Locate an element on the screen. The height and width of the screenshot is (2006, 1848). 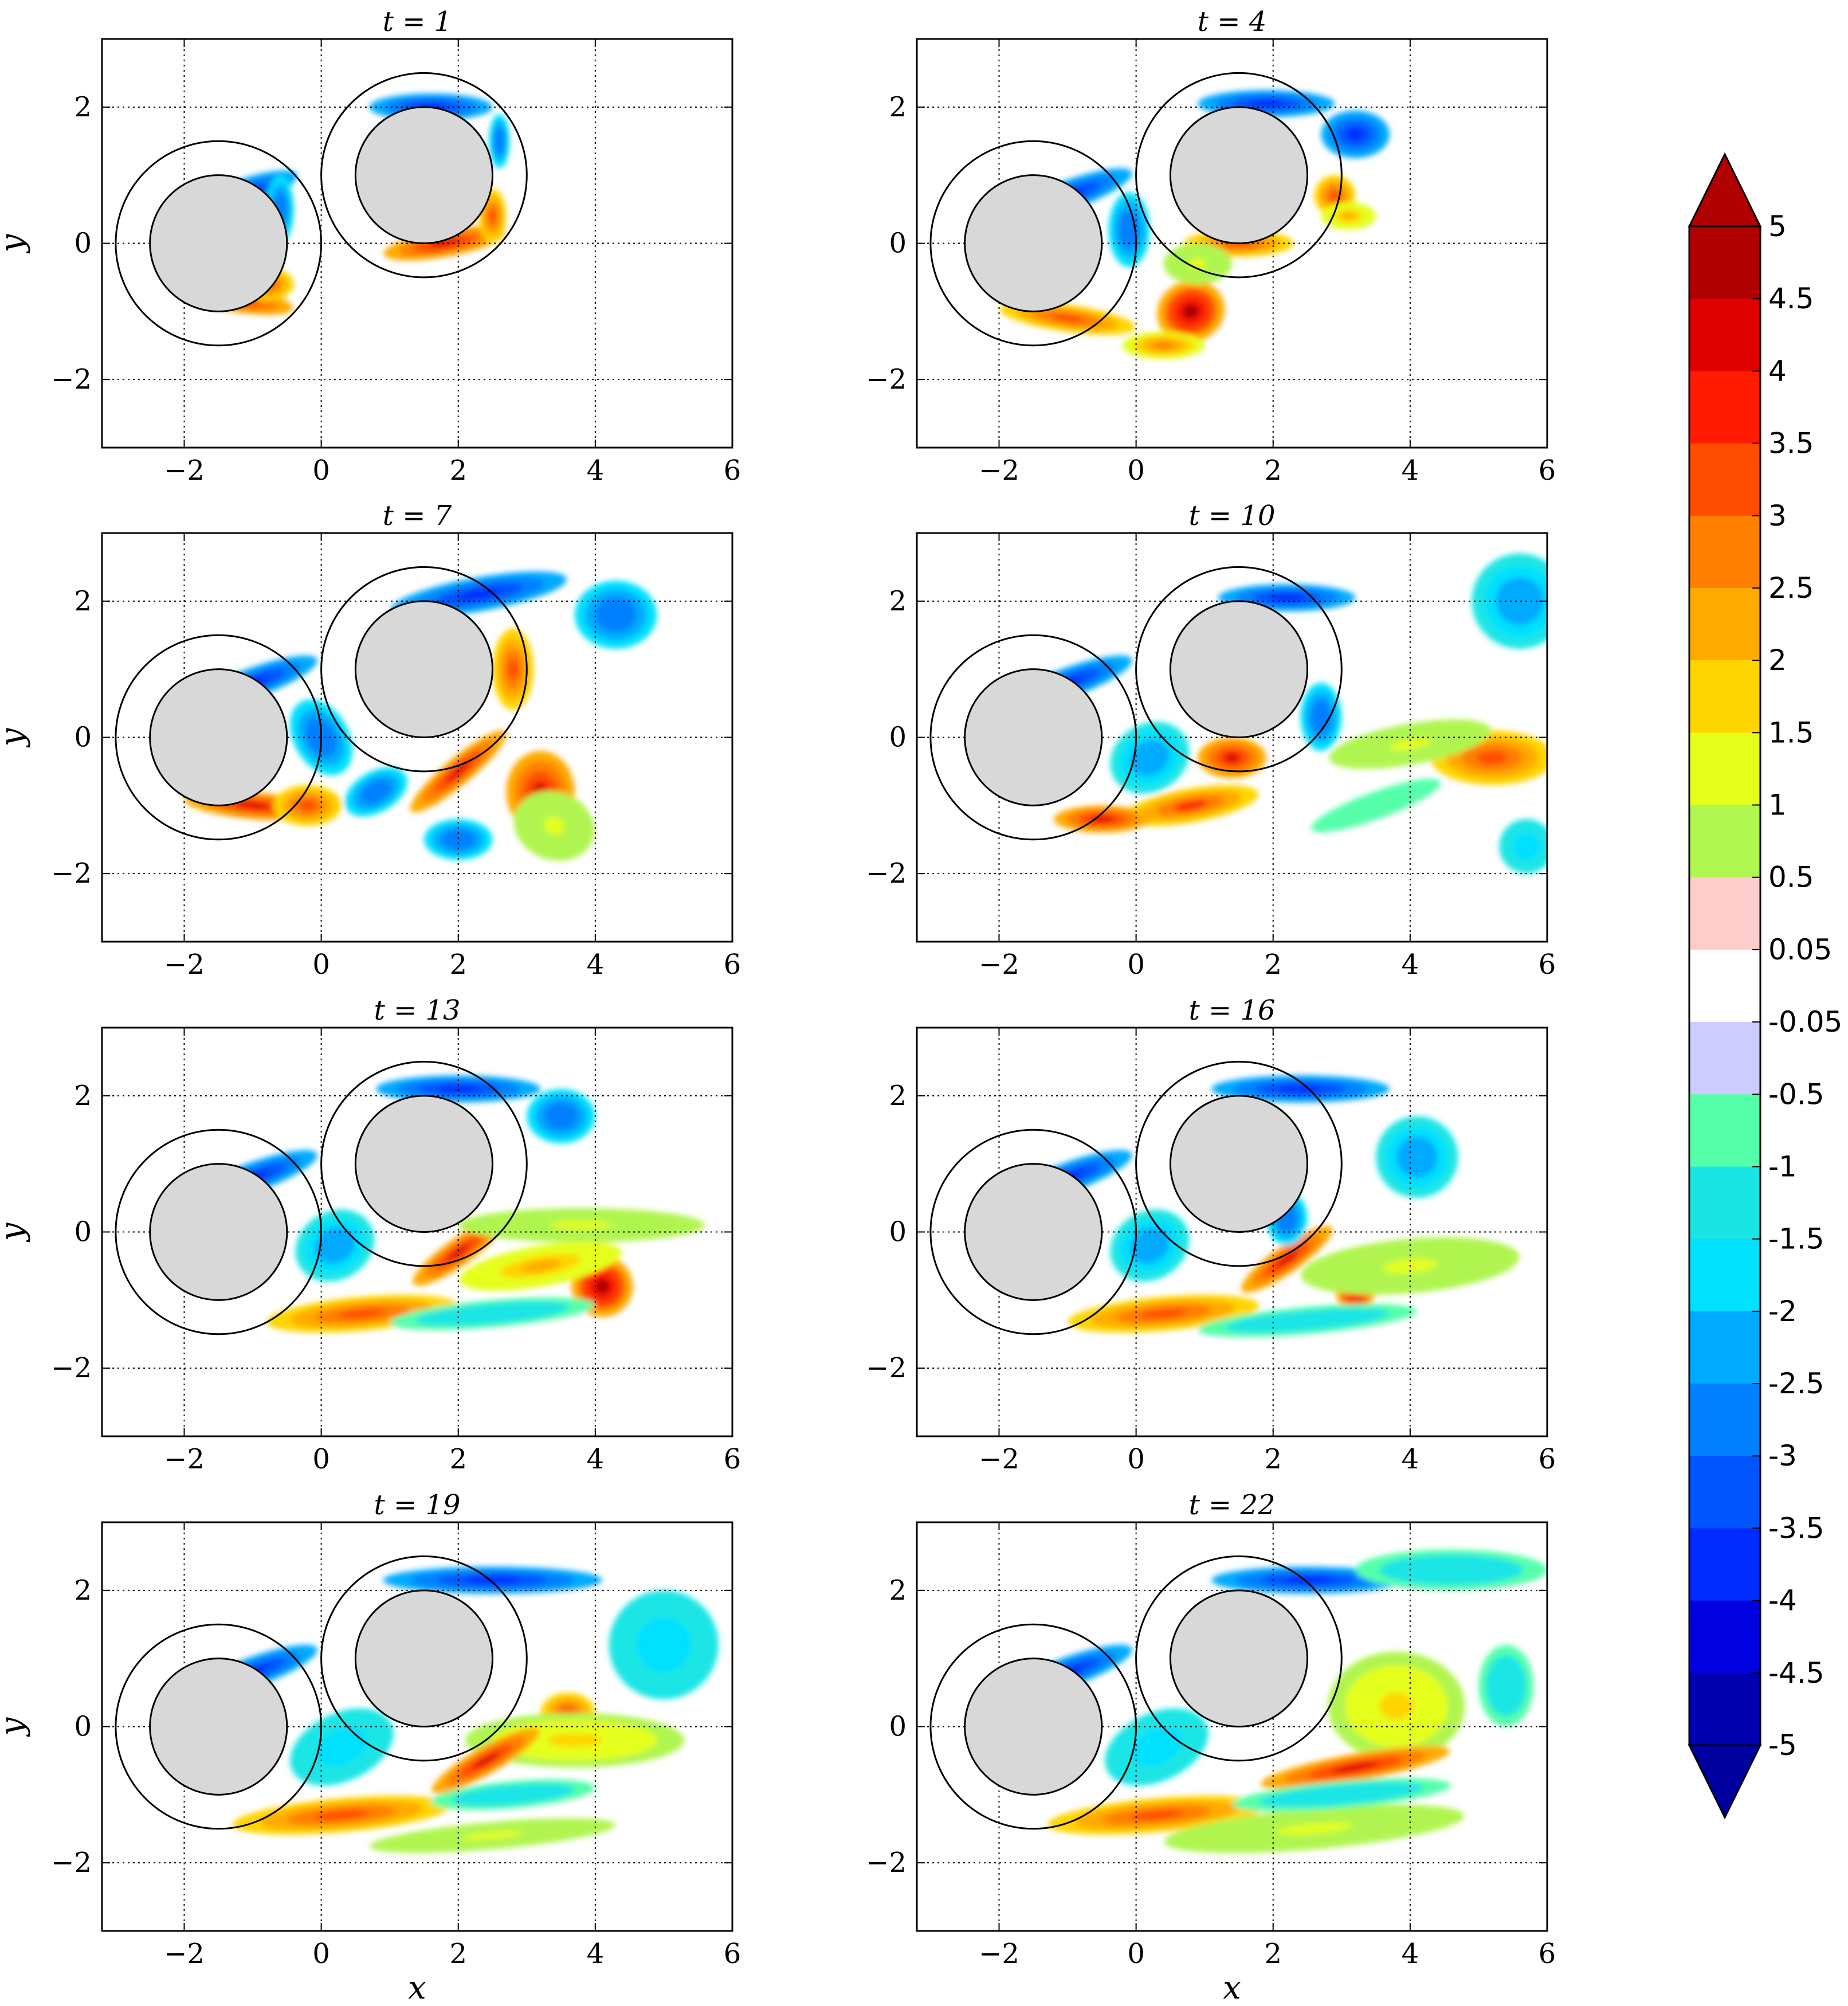
x-tick-label: 6 is located at coordinates (732, 965).